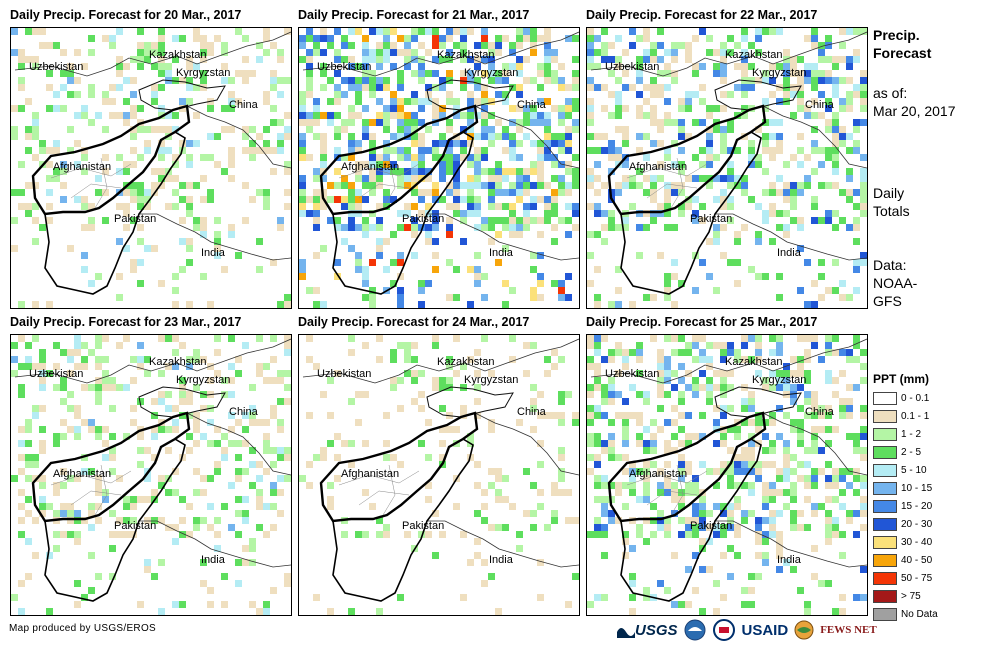 Image resolution: width=983 pixels, height=649 pixels. I want to click on legend-item: 0 - 0.1, so click(905, 398).